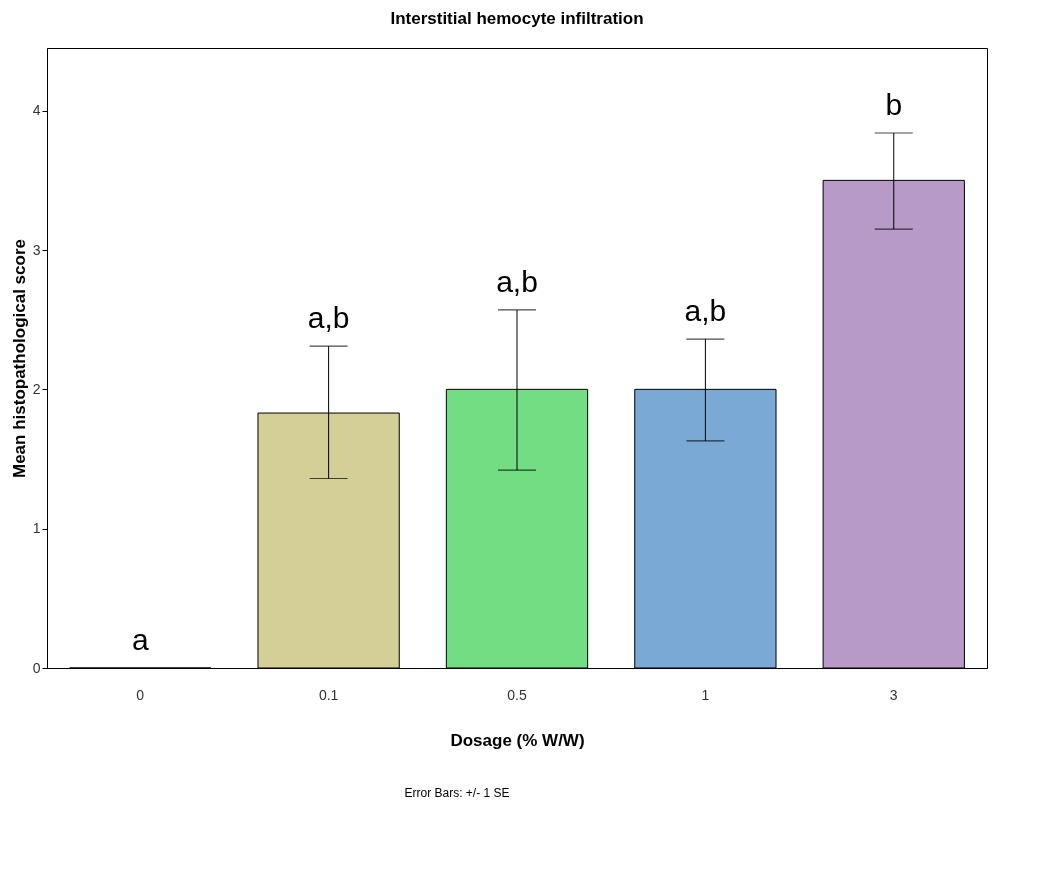 This screenshot has height=882, width=1051. What do you see at coordinates (457, 793) in the screenshot?
I see `text: Error Bars: +/- 1 SE` at bounding box center [457, 793].